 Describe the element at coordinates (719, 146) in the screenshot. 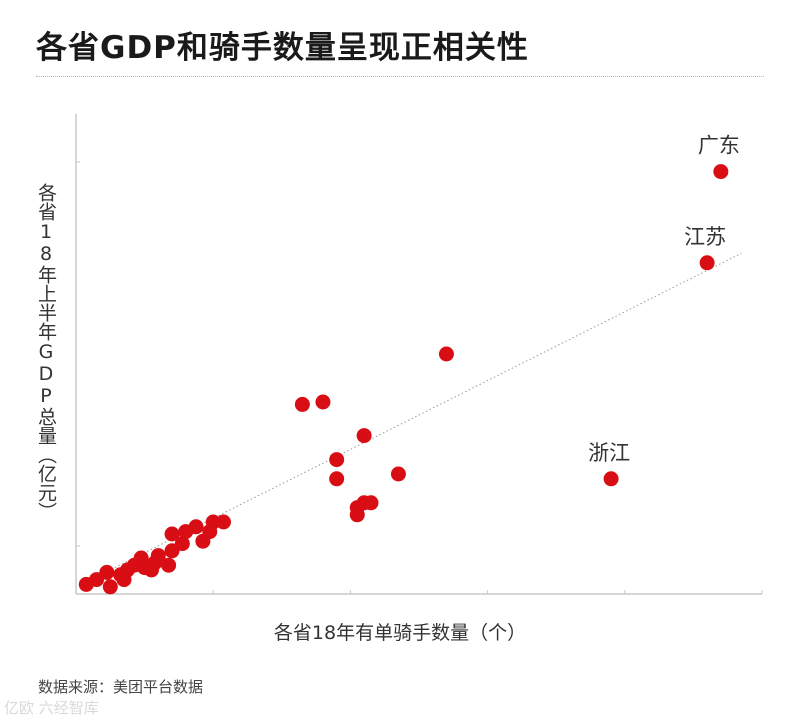

I see `point-label: 广东` at that location.